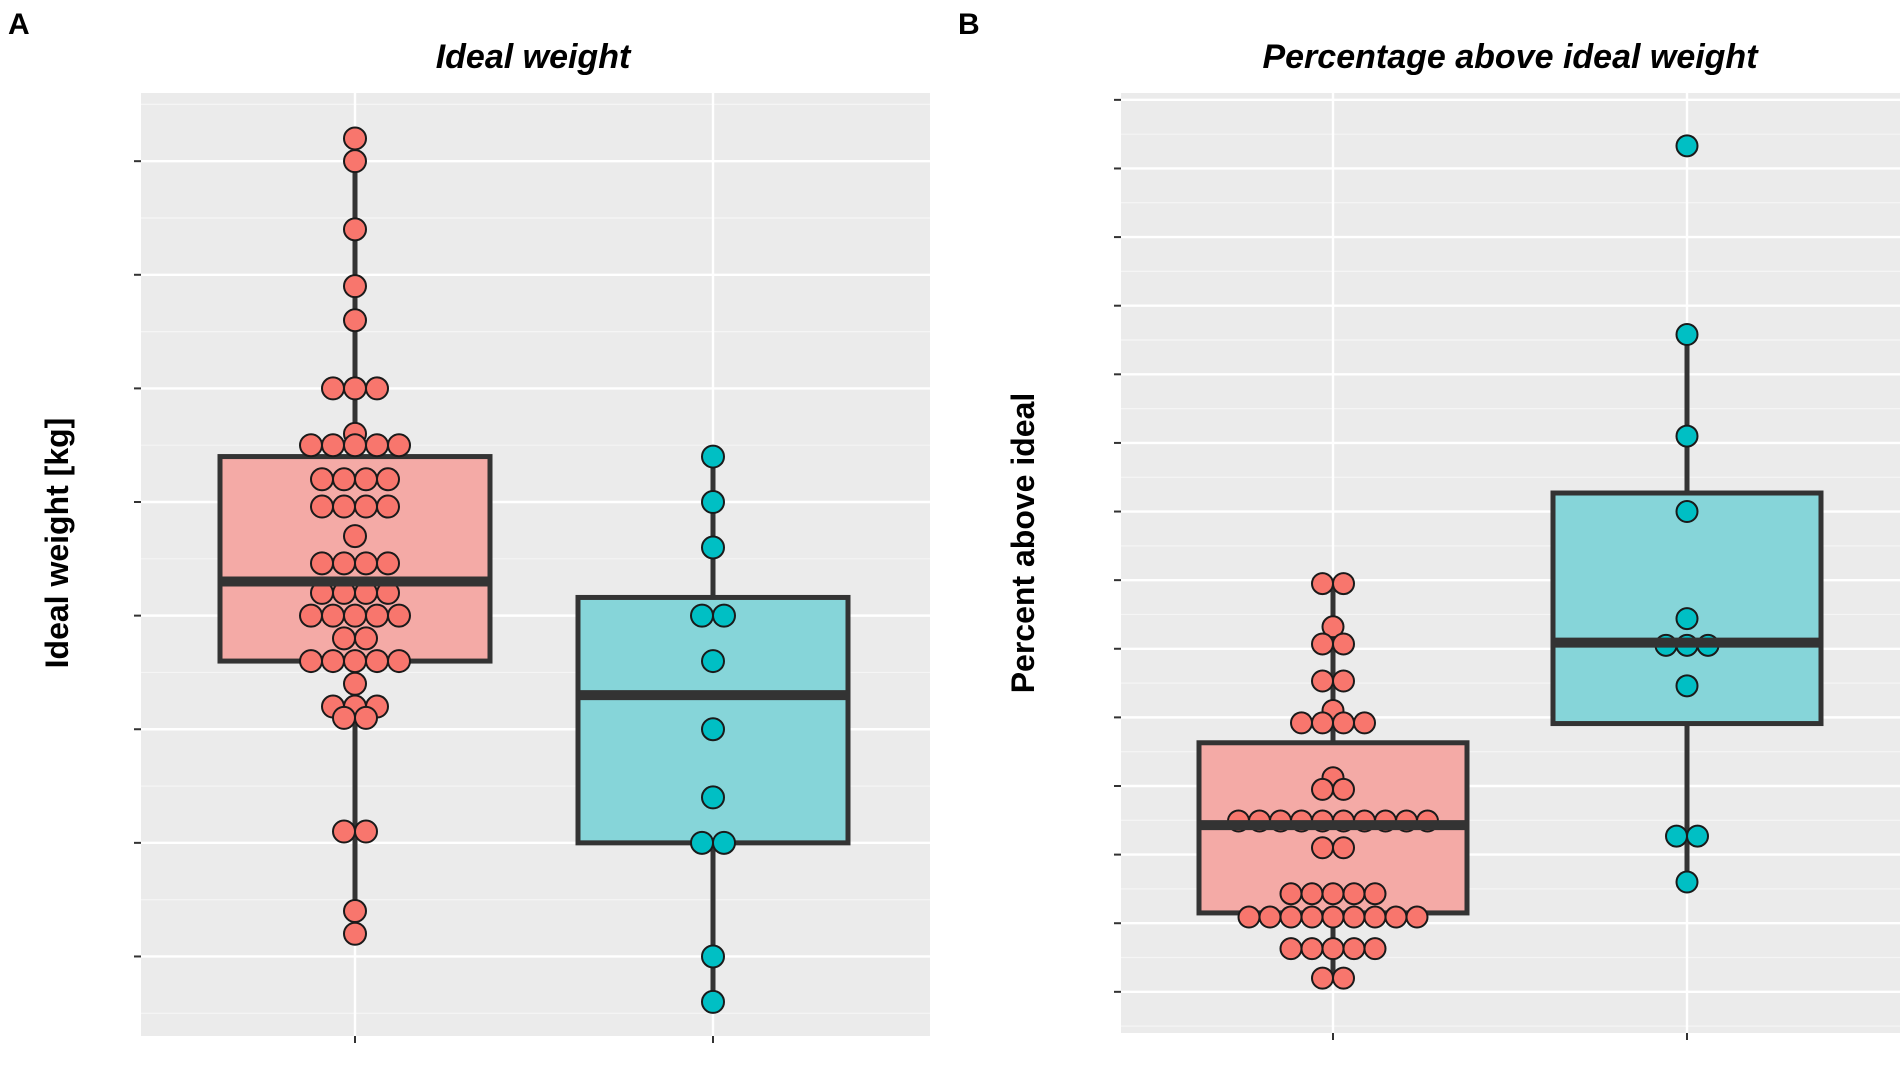 The width and height of the screenshot is (1902, 1086). Describe the element at coordinates (969, 24) in the screenshot. I see `panel-b-letter: B` at that location.